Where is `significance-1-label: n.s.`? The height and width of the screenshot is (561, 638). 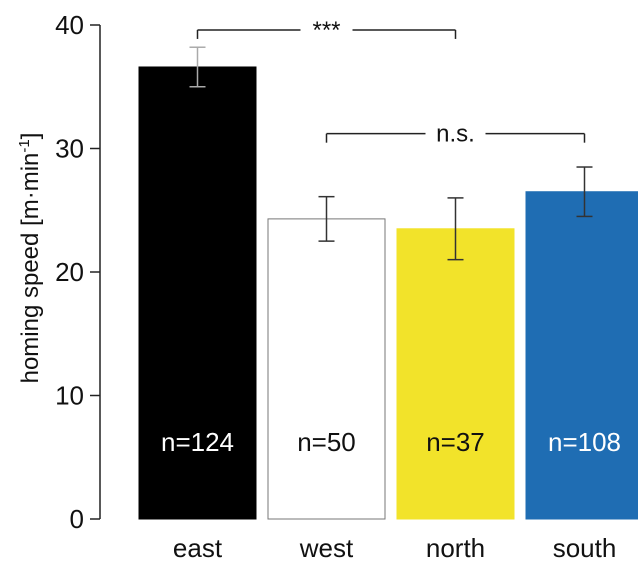 significance-1-label: n.s. is located at coordinates (455, 134).